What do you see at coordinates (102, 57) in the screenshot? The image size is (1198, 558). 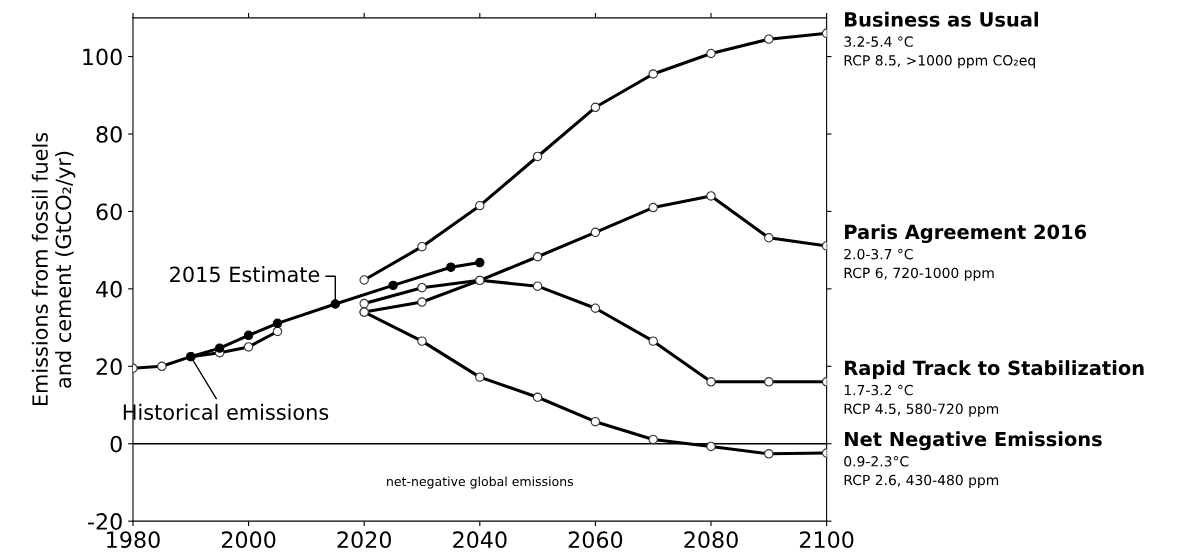 I see `y-tick-label: 100` at bounding box center [102, 57].